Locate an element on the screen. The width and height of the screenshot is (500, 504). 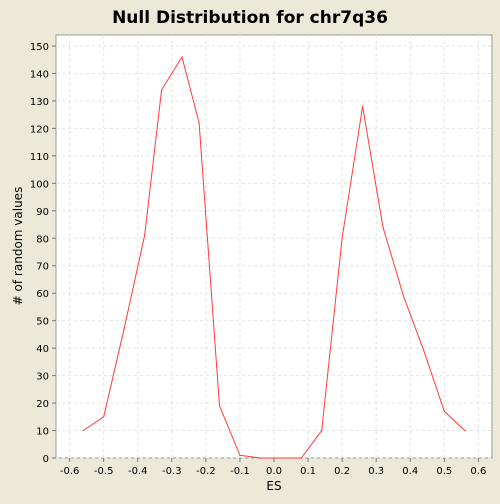
x-tick-label: -0.2 is located at coordinates (206, 471).